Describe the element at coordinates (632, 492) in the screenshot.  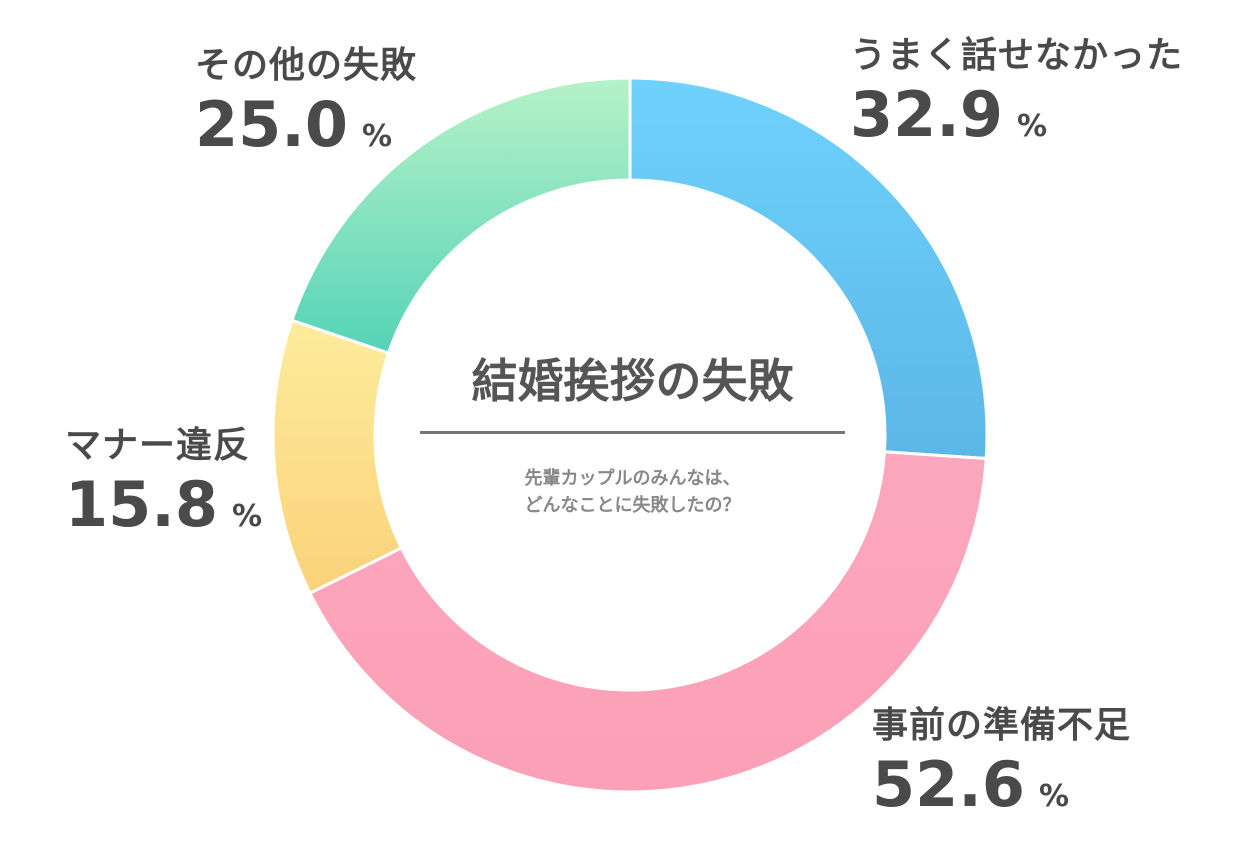
I see `chart-subtitle: 先輩カップルのみんなは、 どんなことに失敗したの？` at that location.